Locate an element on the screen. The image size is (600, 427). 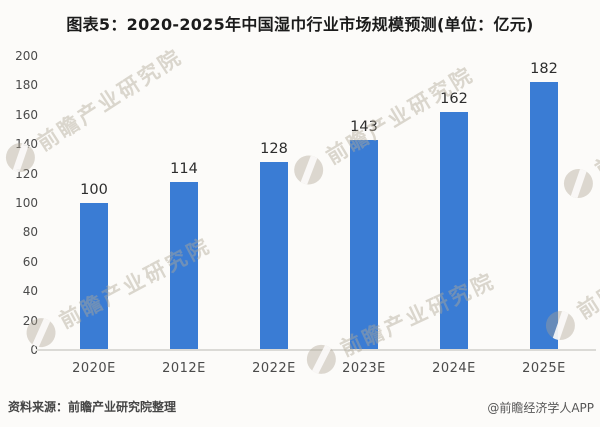
bar-2022E is located at coordinates (274, 255).